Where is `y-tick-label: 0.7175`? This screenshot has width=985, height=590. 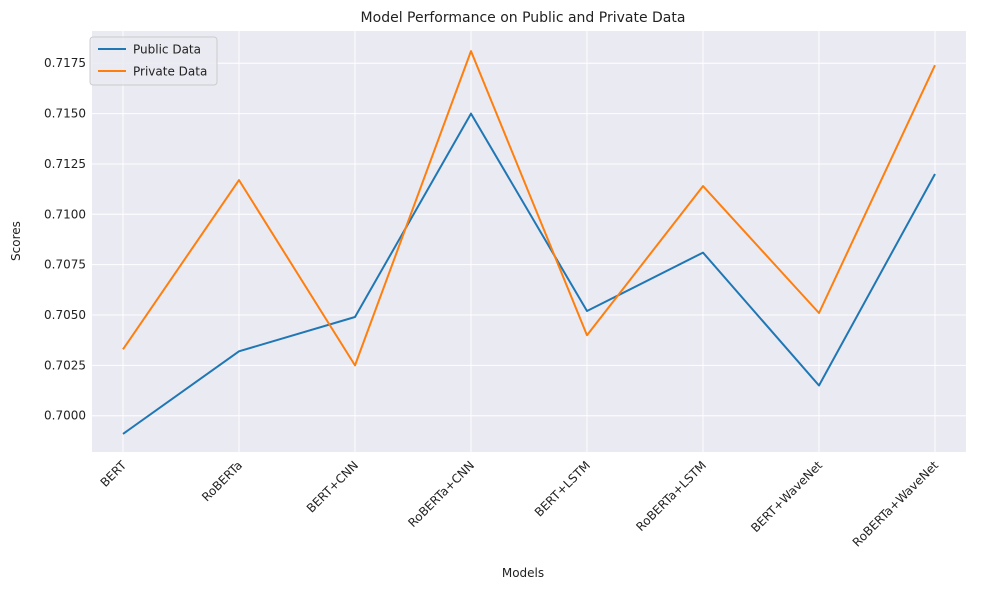
y-tick-label: 0.7175 is located at coordinates (65, 63).